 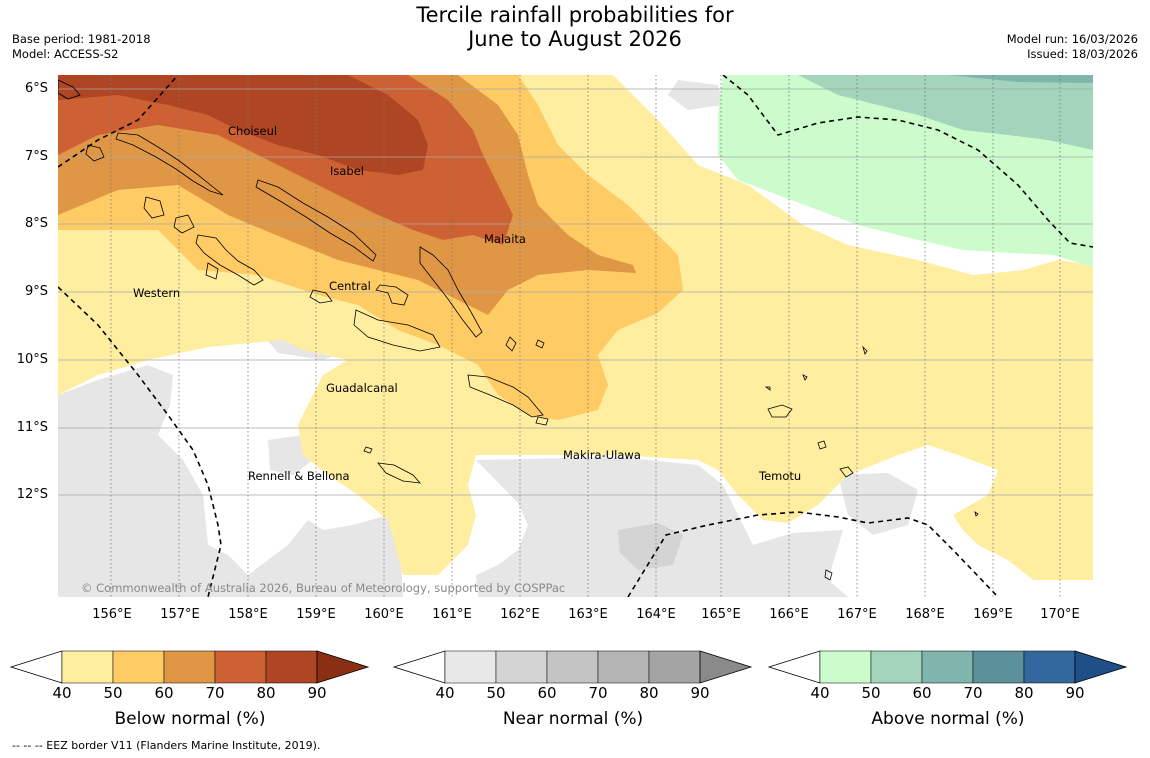 What do you see at coordinates (190, 719) in the screenshot?
I see `colorbar-below-label: Below normal (%)` at bounding box center [190, 719].